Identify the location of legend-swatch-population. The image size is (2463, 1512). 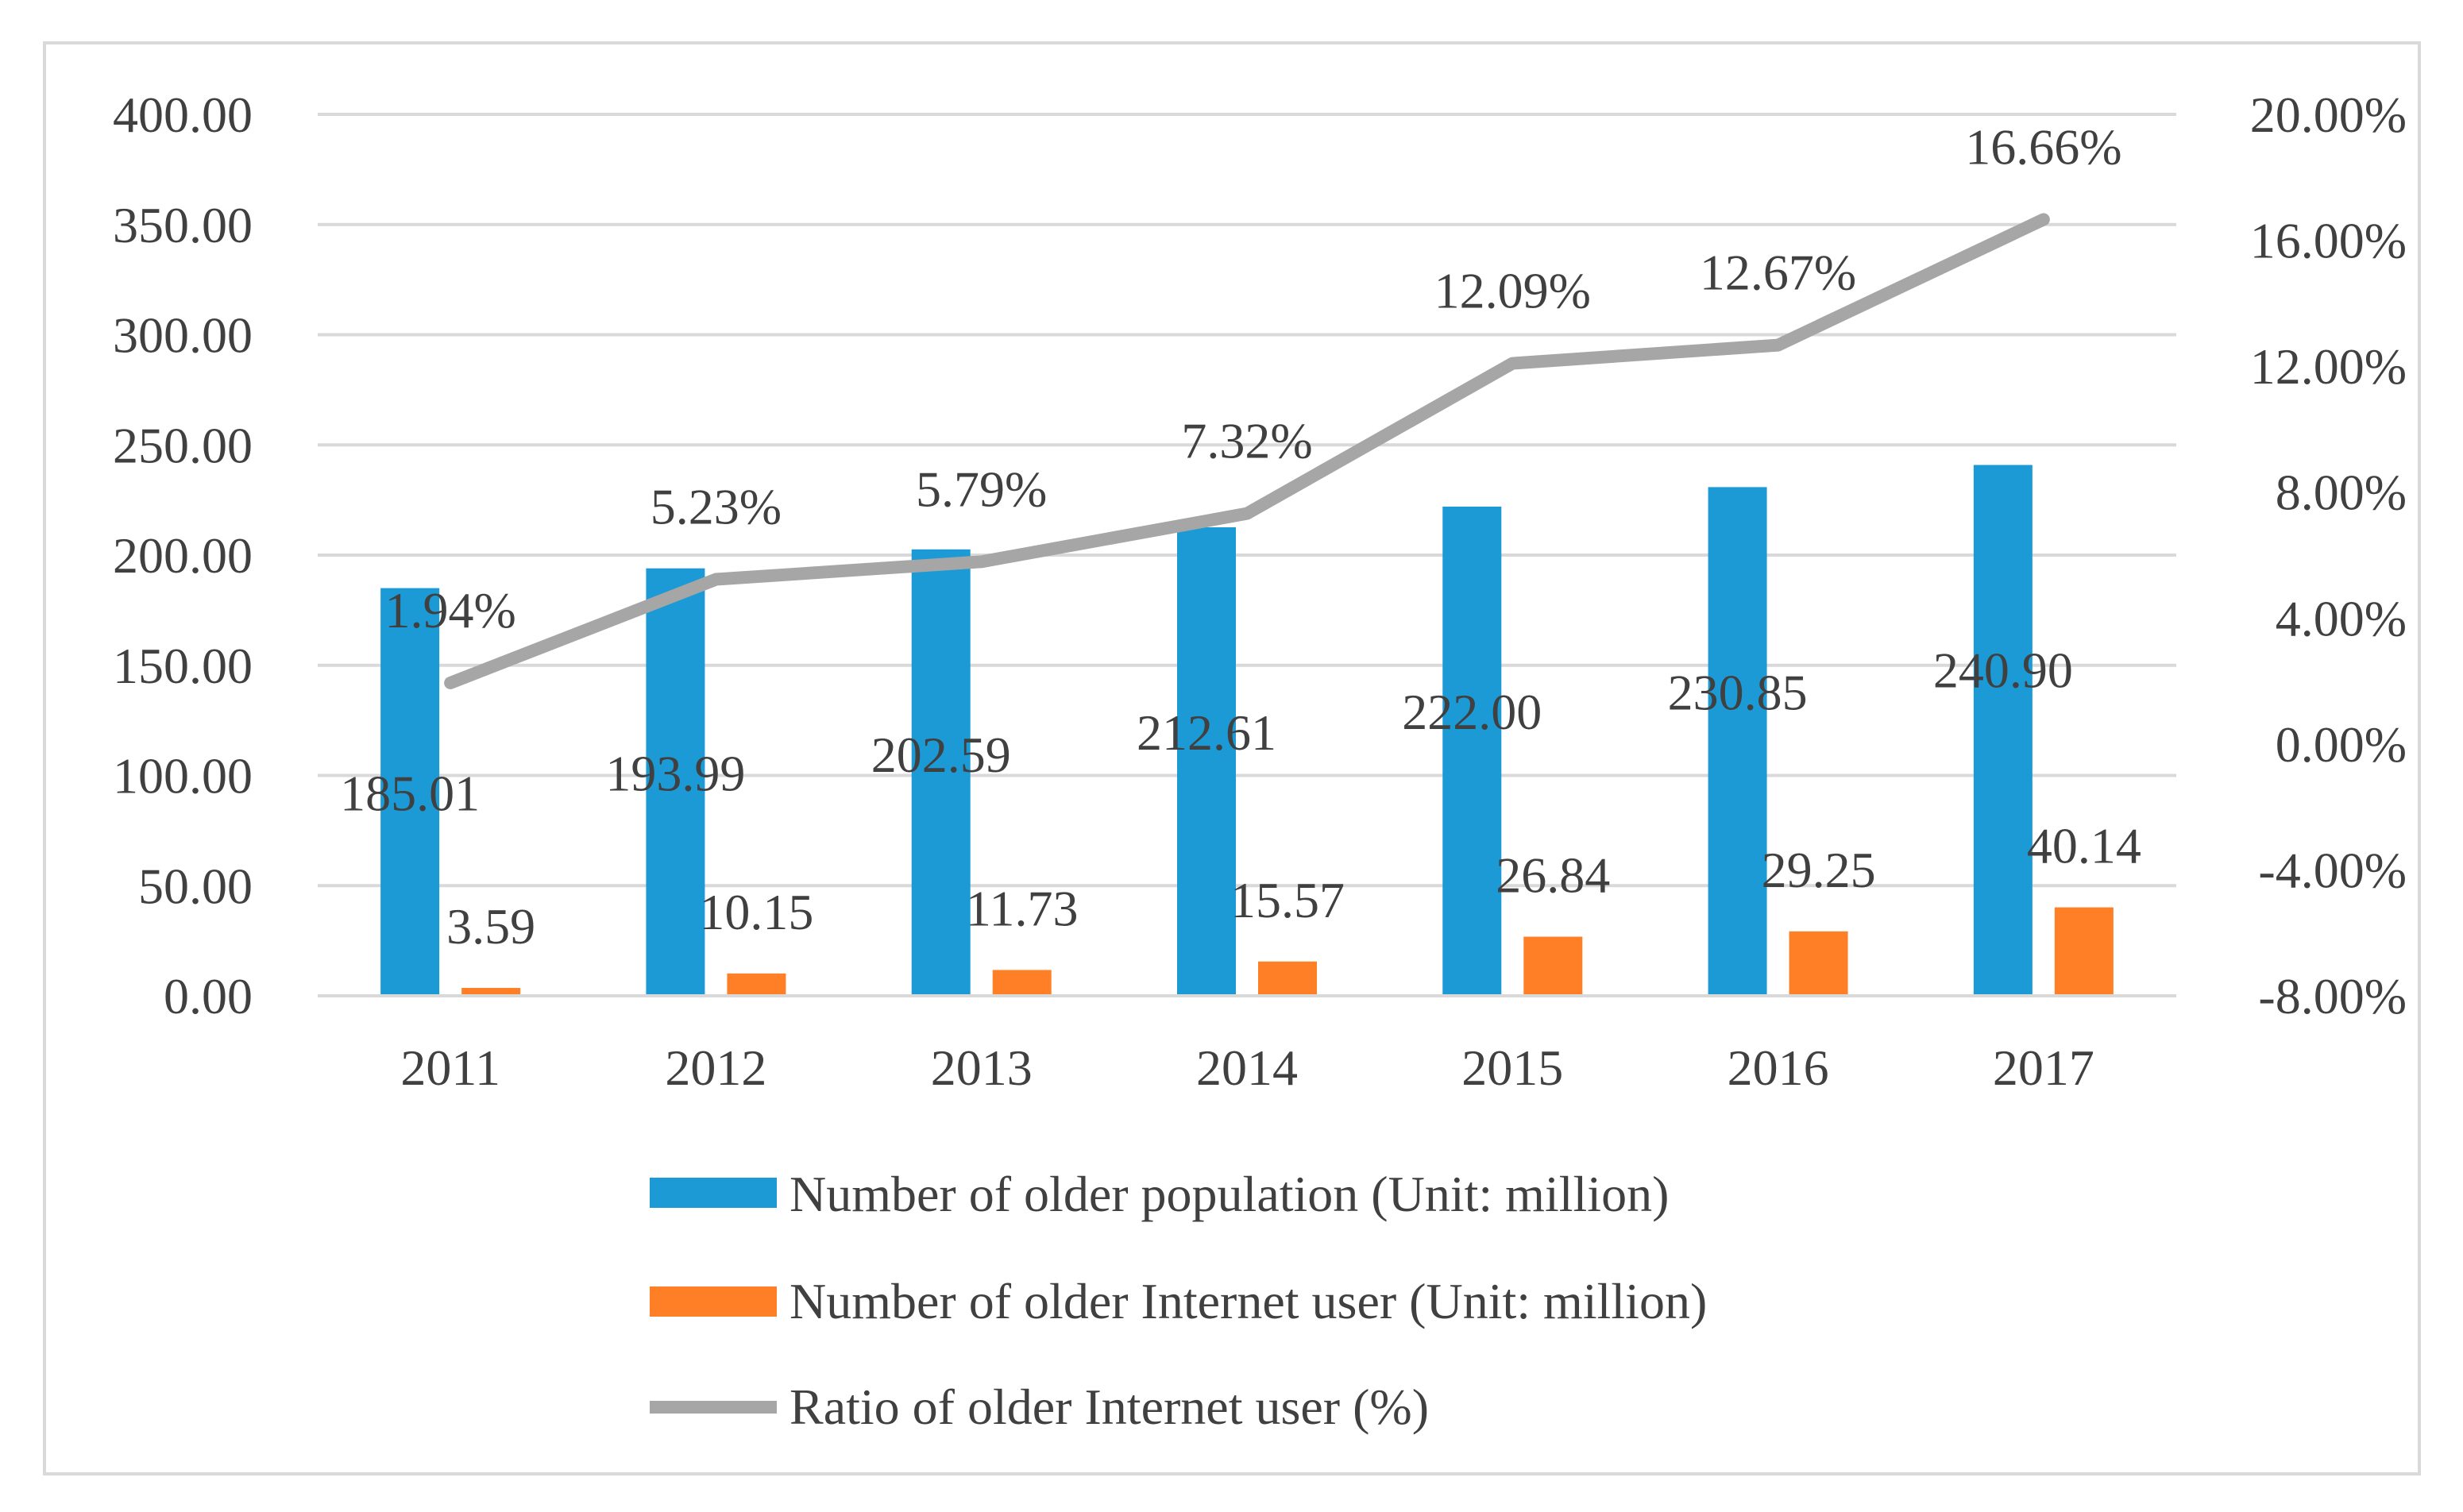
(714, 1193).